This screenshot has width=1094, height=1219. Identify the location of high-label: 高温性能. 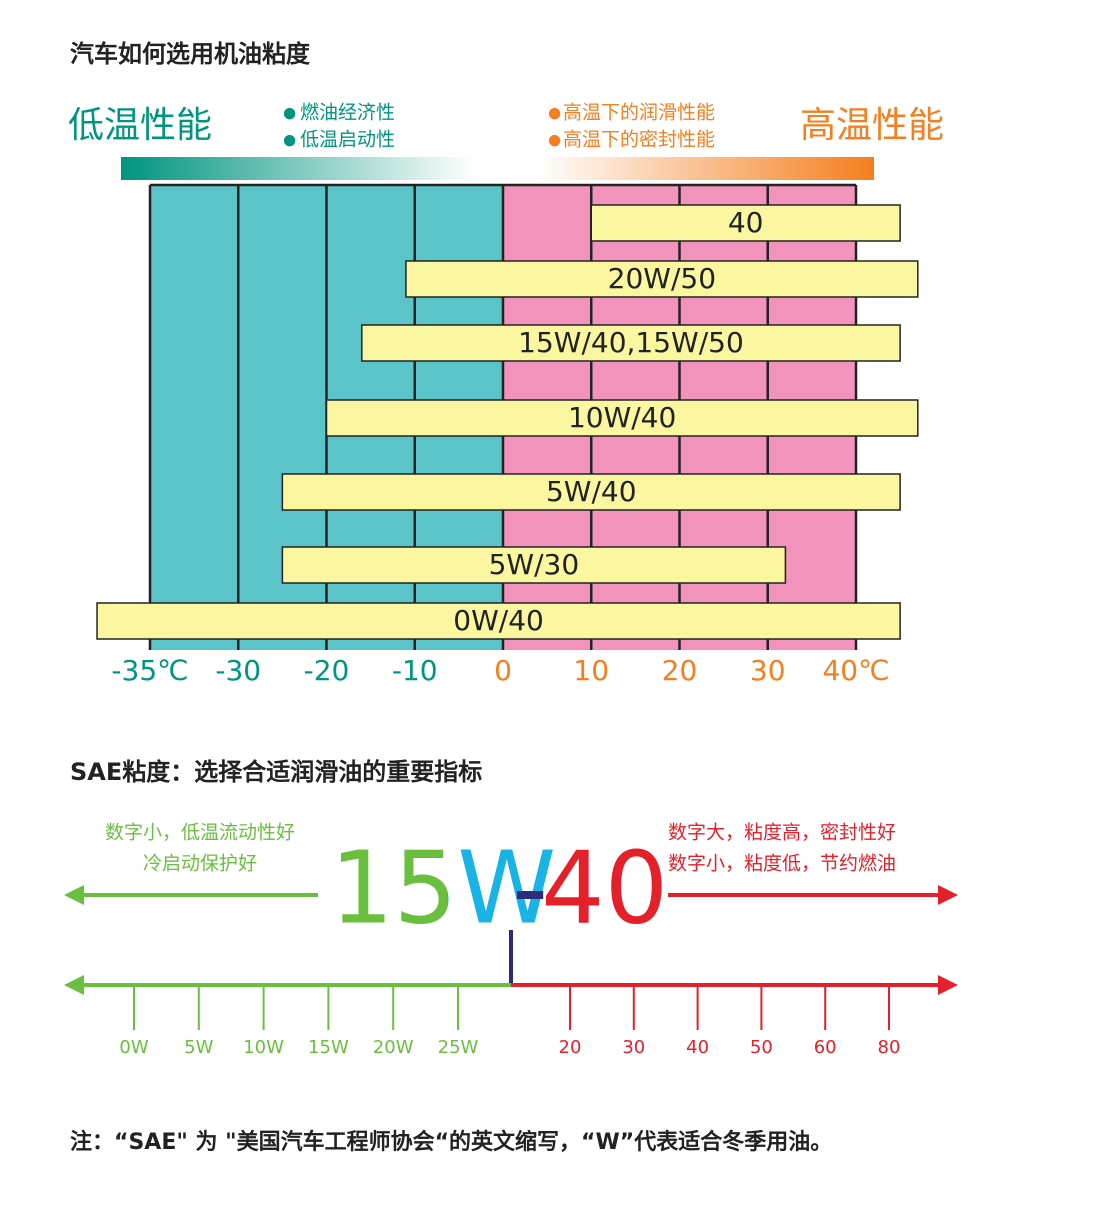
(872, 125).